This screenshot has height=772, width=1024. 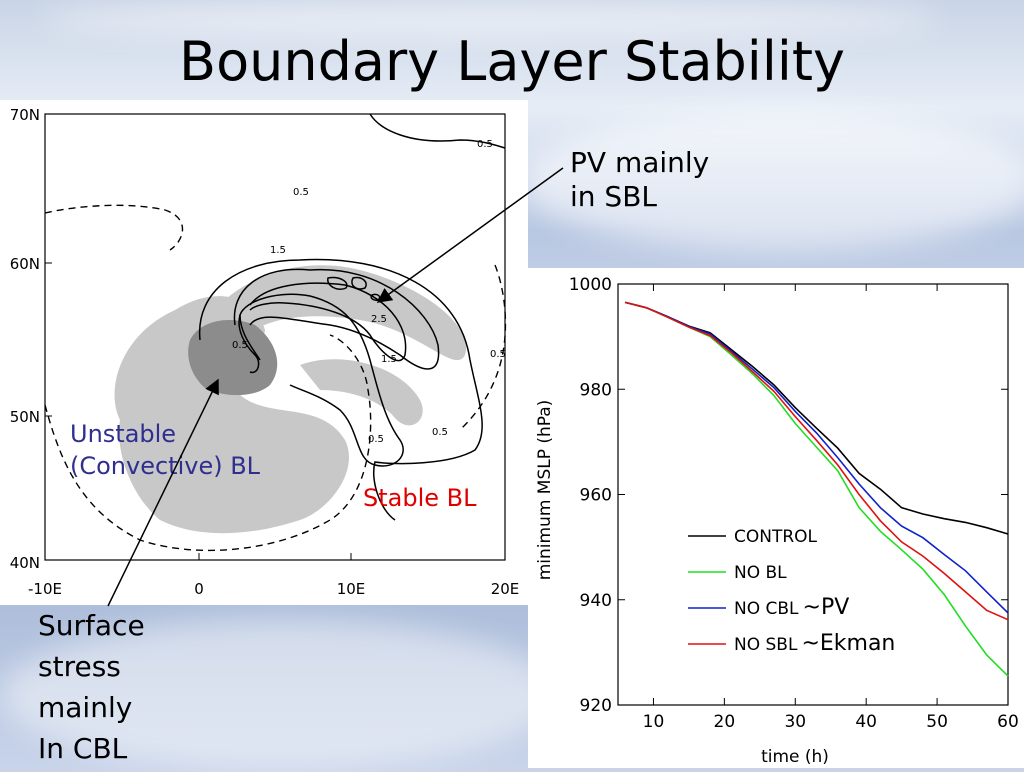 I want to click on y-tick-label: 980, so click(x=596, y=390).